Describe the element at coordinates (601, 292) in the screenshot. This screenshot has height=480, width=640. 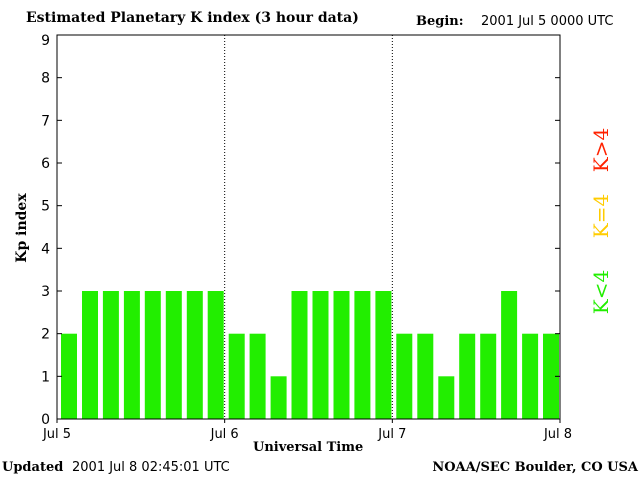
I see `legend-k-less-4: K<4` at that location.